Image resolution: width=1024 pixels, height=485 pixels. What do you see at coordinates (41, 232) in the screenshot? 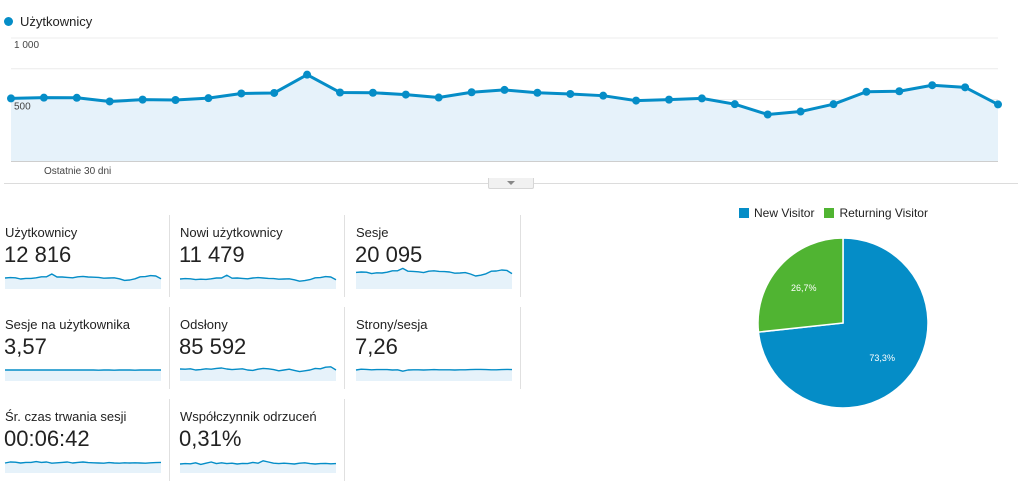
I see `metric-label: Użytkownicy` at bounding box center [41, 232].